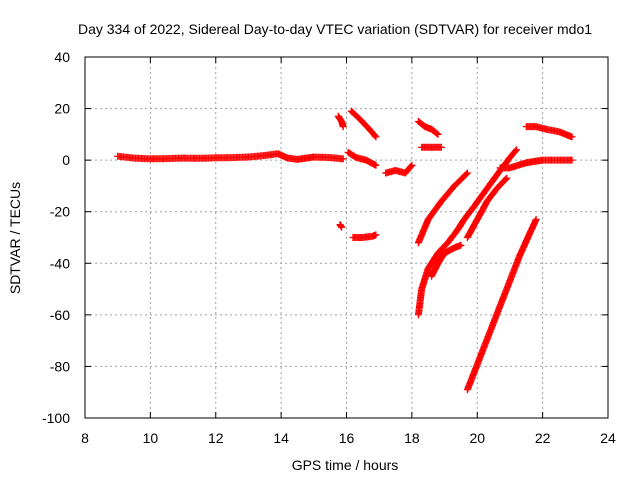  Describe the element at coordinates (60, 366) in the screenshot. I see `y-tick-label: -80` at that location.